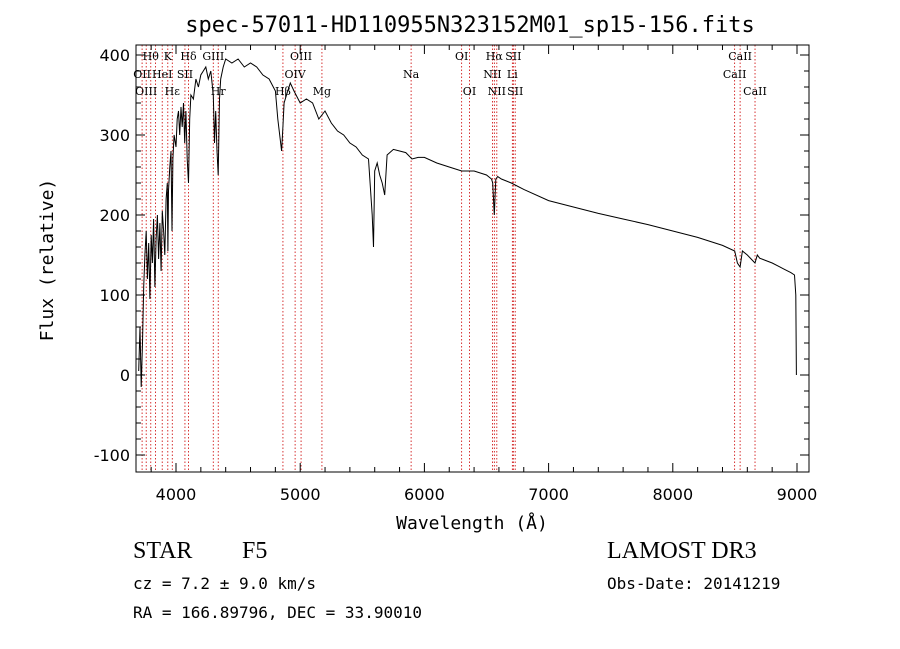 This screenshot has height=649, width=900. Describe the element at coordinates (47, 260) in the screenshot. I see `y-axis-label: Flux (relative)` at that location.